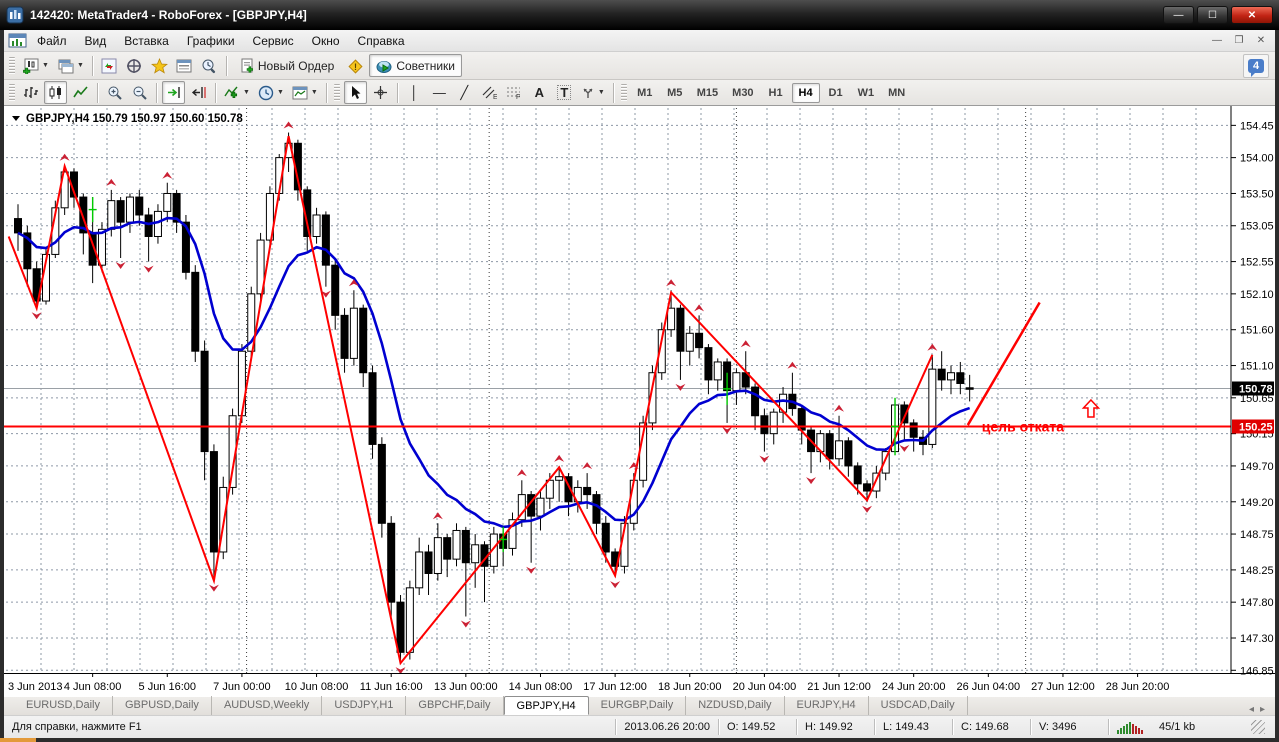 The image size is (1279, 742). What do you see at coordinates (805, 92) in the screenshot?
I see `timeframe-H4: H4` at bounding box center [805, 92].